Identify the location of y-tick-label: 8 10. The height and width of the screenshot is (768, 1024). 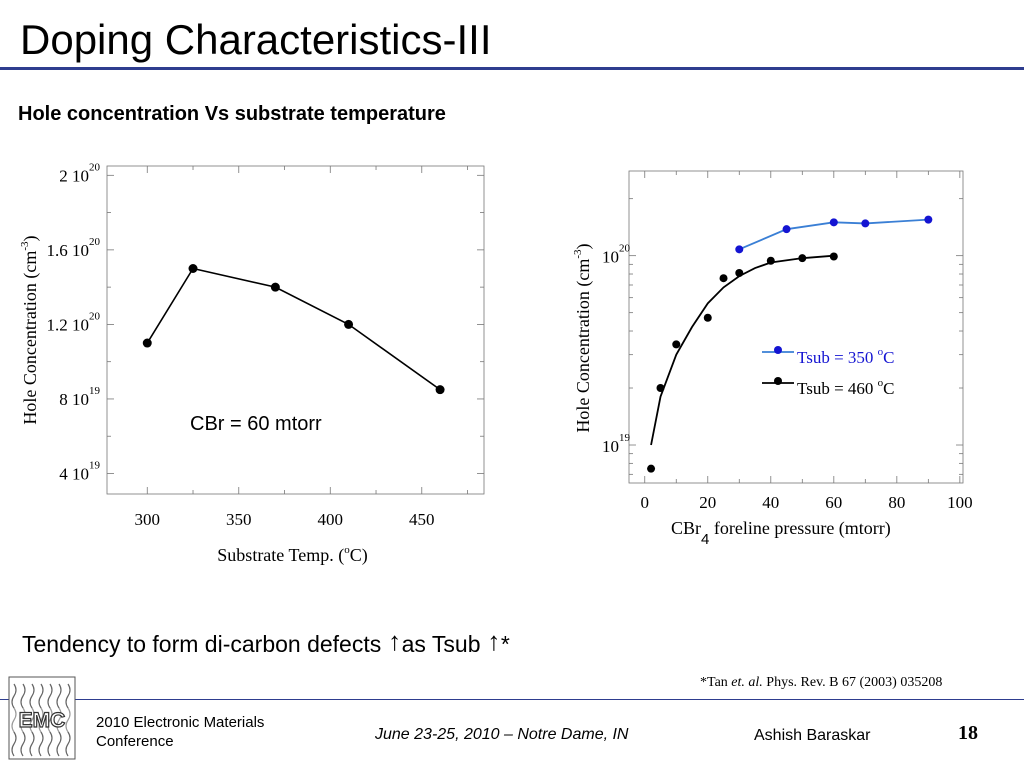
(74, 399).